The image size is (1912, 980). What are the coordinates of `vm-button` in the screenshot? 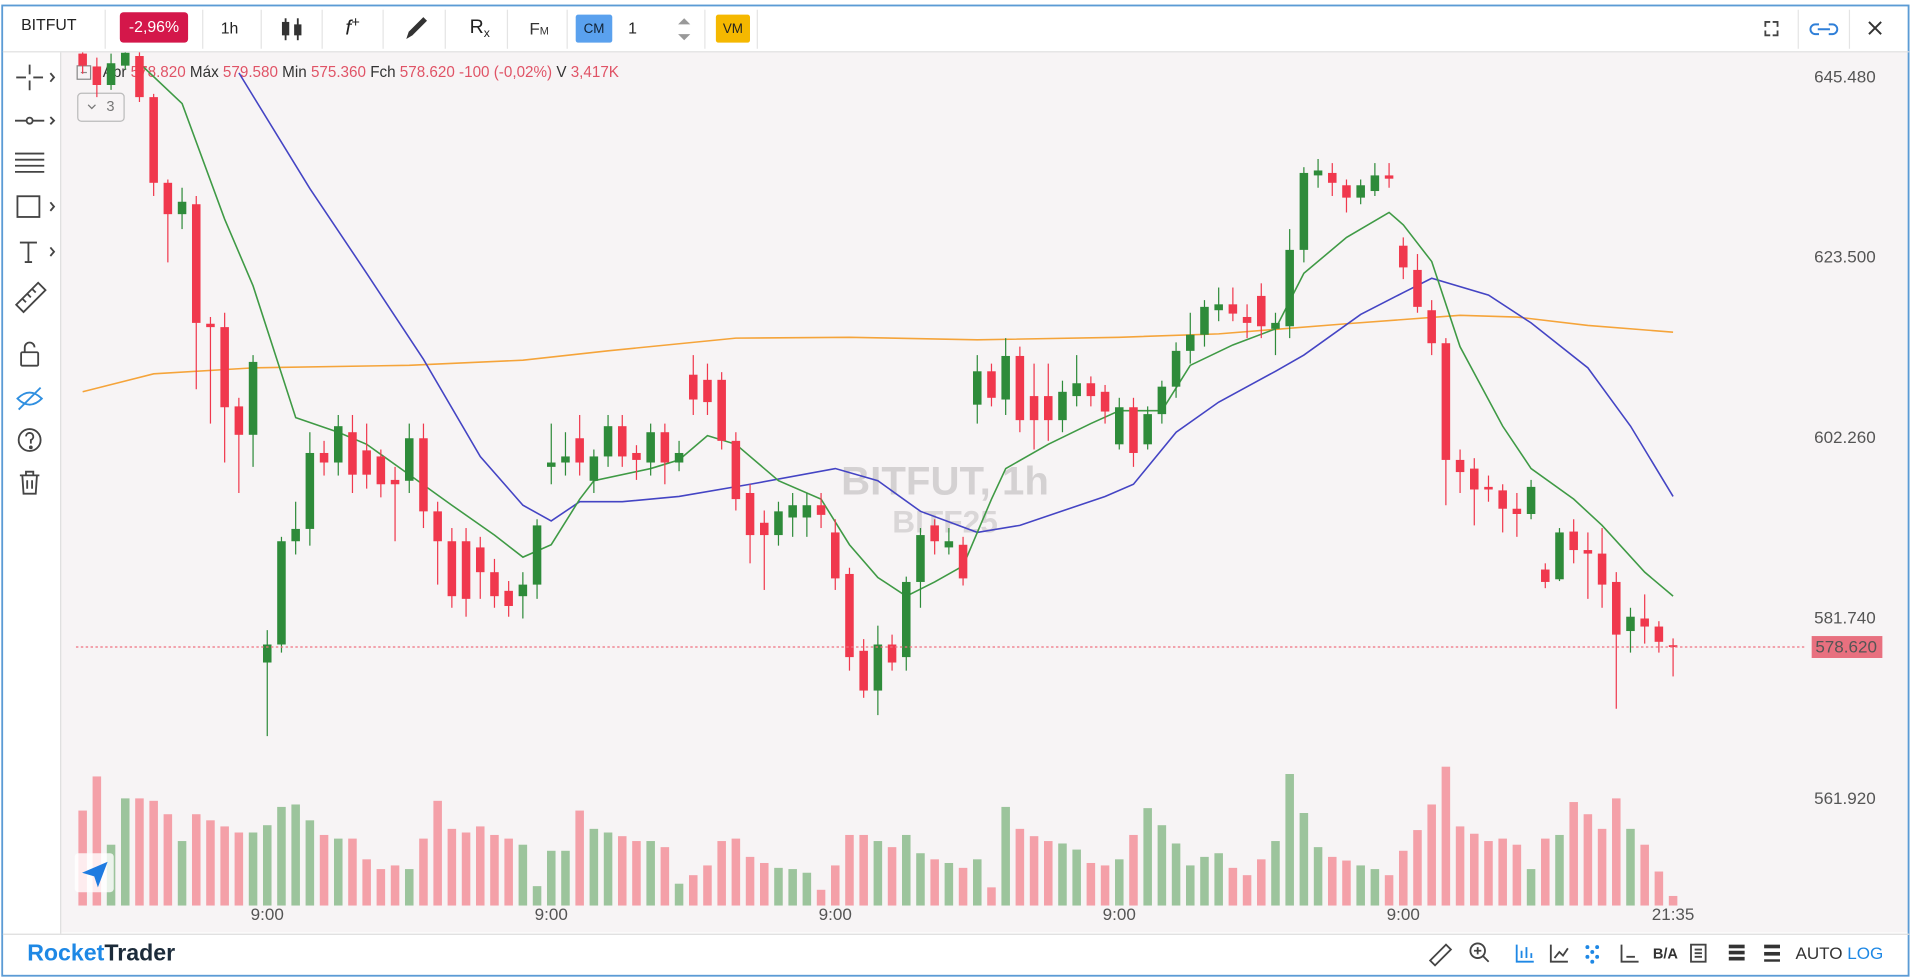 It's located at (733, 28).